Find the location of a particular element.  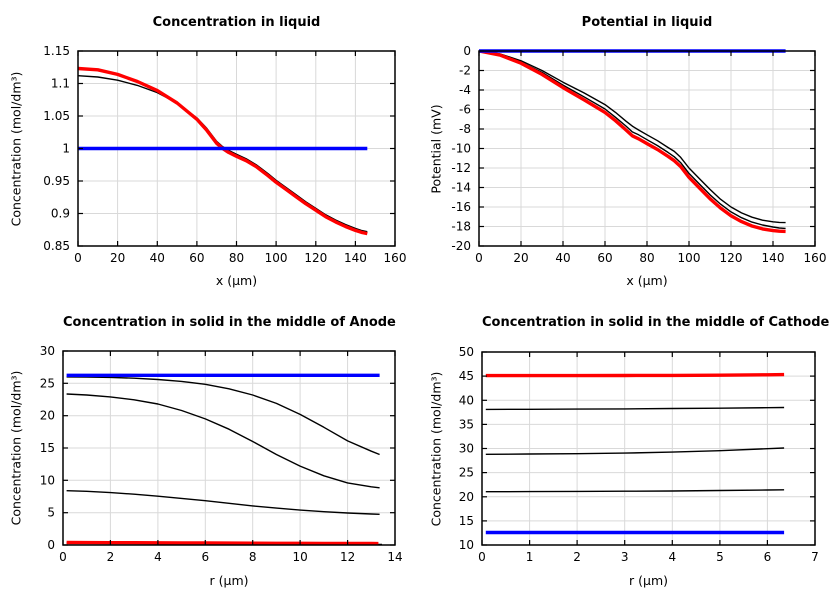

x-tick-label: 12 is located at coordinates (347, 557).